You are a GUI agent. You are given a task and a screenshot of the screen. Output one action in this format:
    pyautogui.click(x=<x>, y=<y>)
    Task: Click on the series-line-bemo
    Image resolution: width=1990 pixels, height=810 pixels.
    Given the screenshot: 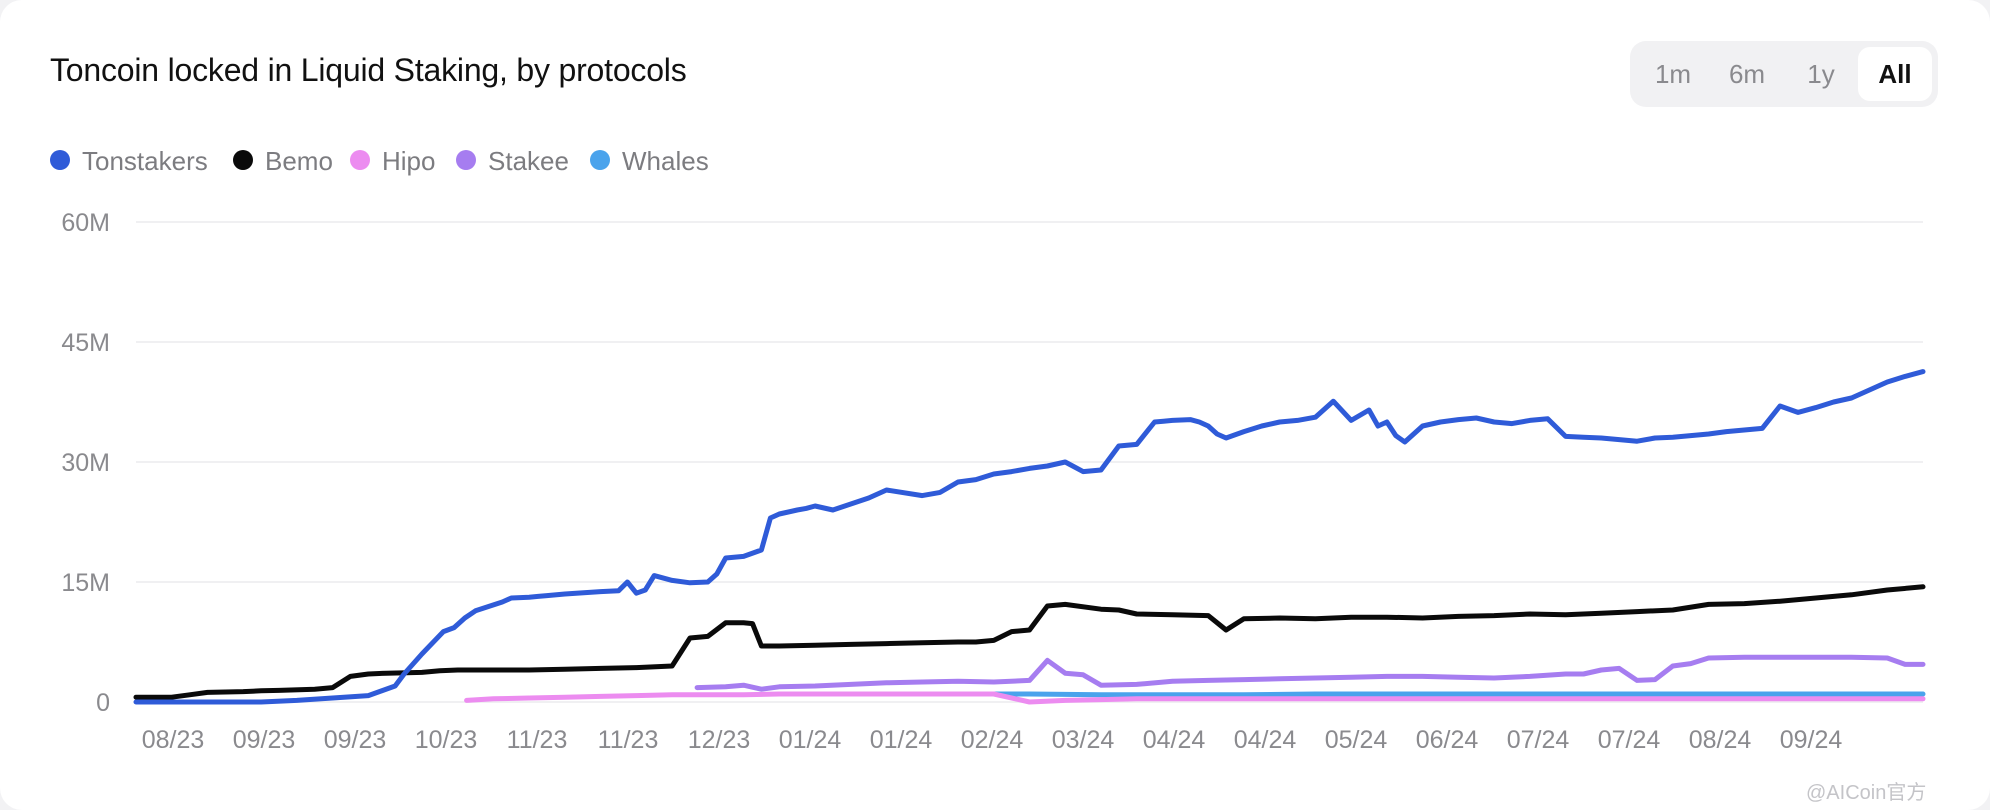 What is the action you would take?
    pyautogui.click(x=1029, y=642)
    